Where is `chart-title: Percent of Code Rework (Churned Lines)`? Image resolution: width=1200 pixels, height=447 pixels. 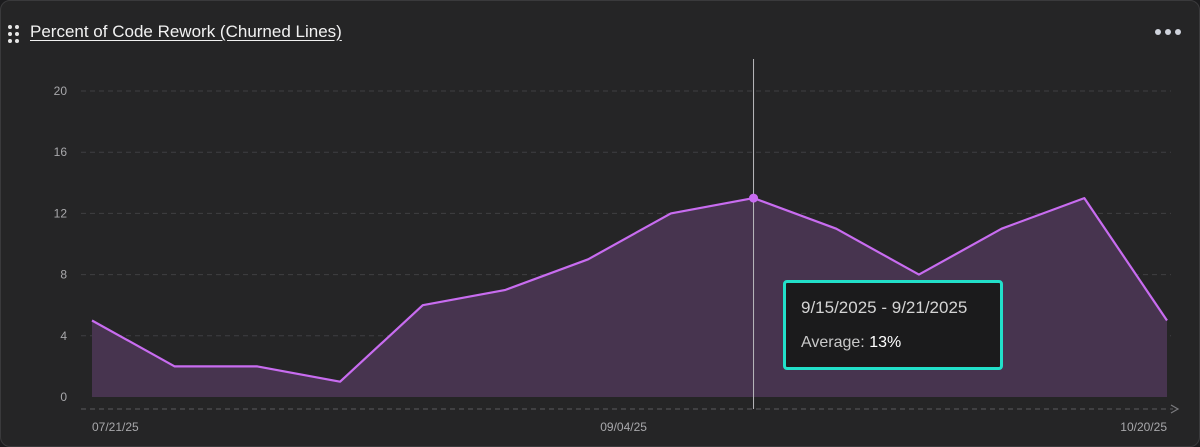 chart-title: Percent of Code Rework (Churned Lines) is located at coordinates (186, 31).